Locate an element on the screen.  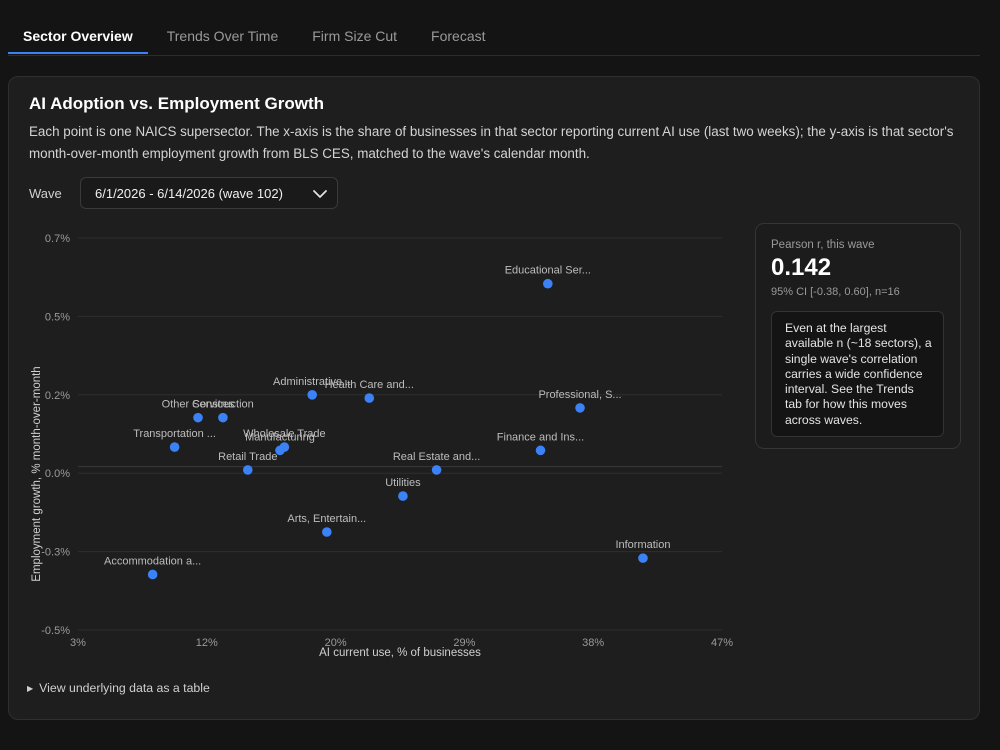
correlation-label: Pearson r, this wave is located at coordinates (823, 245).